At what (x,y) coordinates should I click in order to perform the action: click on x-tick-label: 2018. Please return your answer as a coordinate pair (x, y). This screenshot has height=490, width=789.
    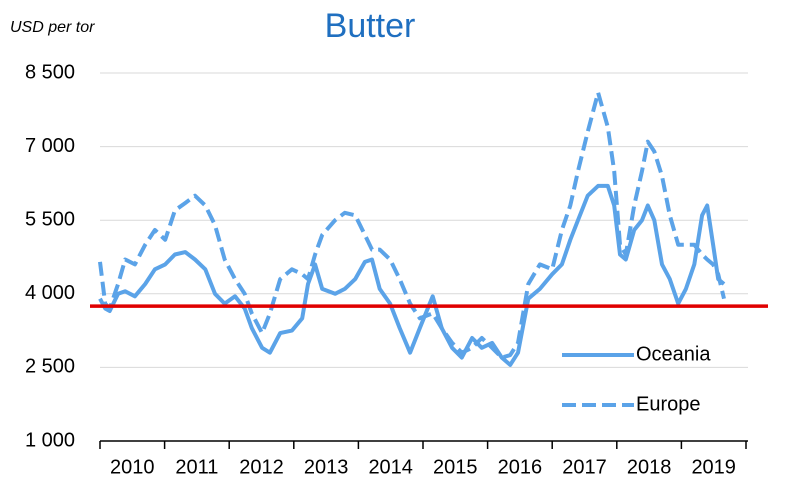
    Looking at the image, I should click on (649, 467).